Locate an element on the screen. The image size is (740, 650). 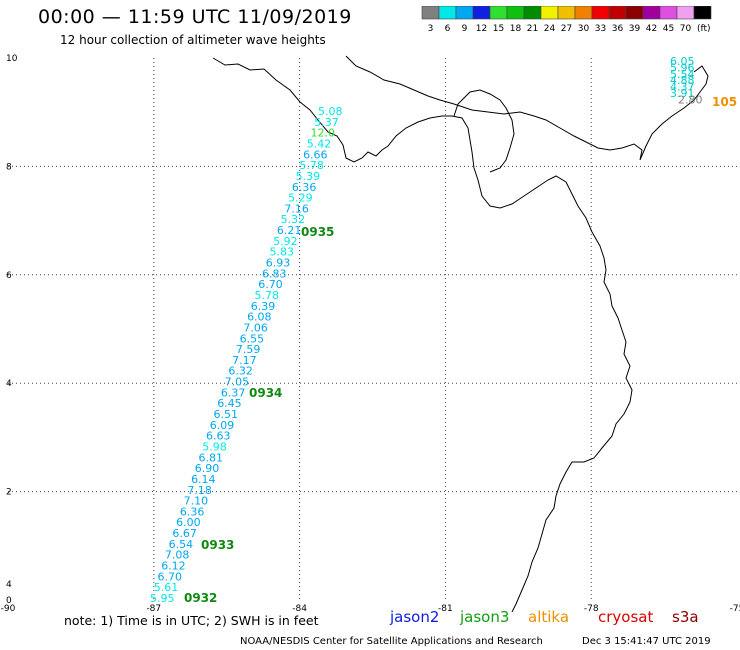
swh-value: 5.61 is located at coordinates (166, 587).